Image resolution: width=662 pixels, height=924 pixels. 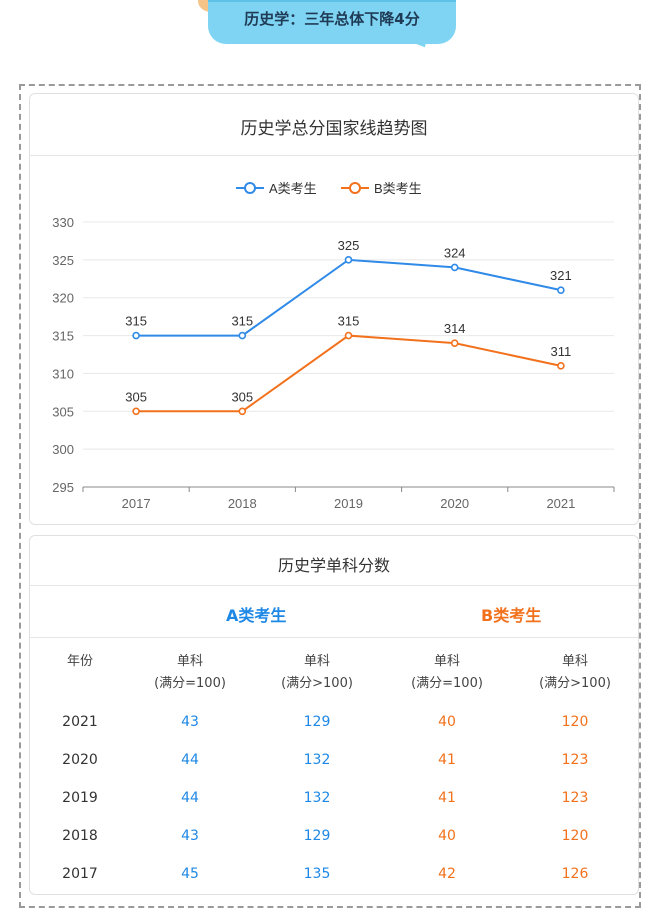 What do you see at coordinates (454, 503) in the screenshot?
I see `x-tick-label: 2020` at bounding box center [454, 503].